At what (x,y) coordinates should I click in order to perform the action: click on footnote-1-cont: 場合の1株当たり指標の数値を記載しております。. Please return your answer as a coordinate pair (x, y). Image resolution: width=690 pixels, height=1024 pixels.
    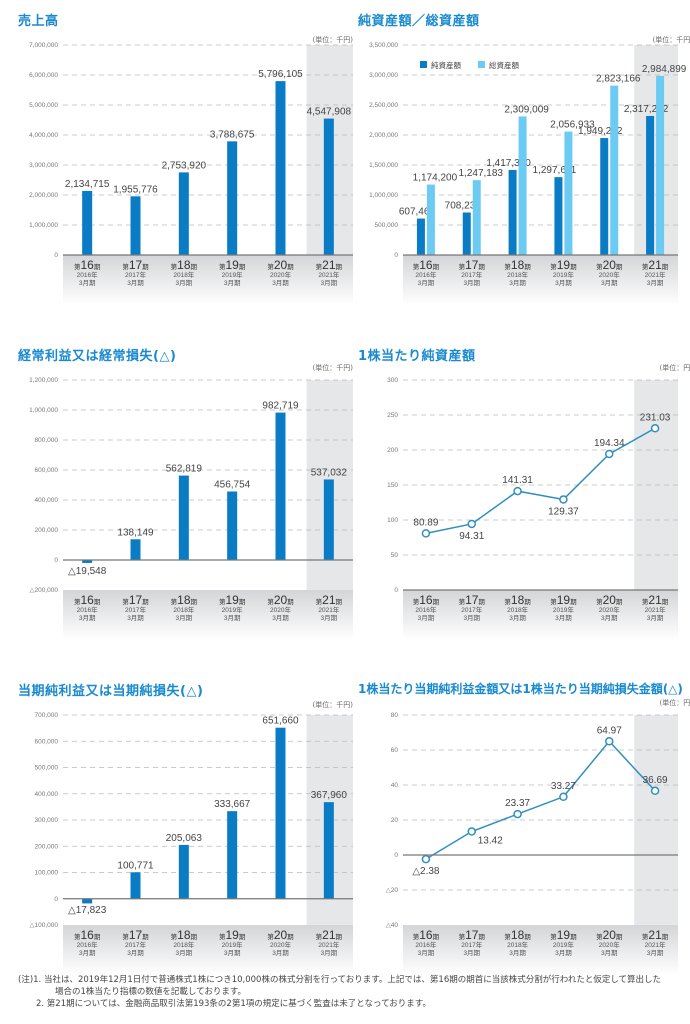
    Looking at the image, I should click on (151, 992).